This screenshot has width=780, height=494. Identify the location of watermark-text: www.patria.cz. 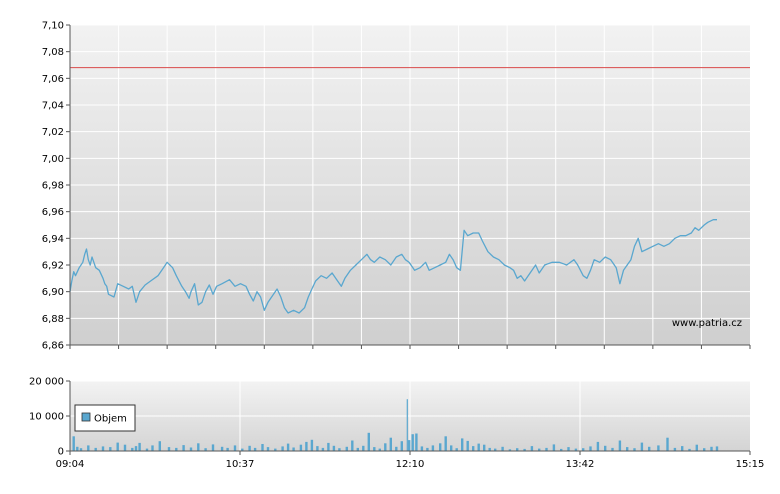
(707, 323).